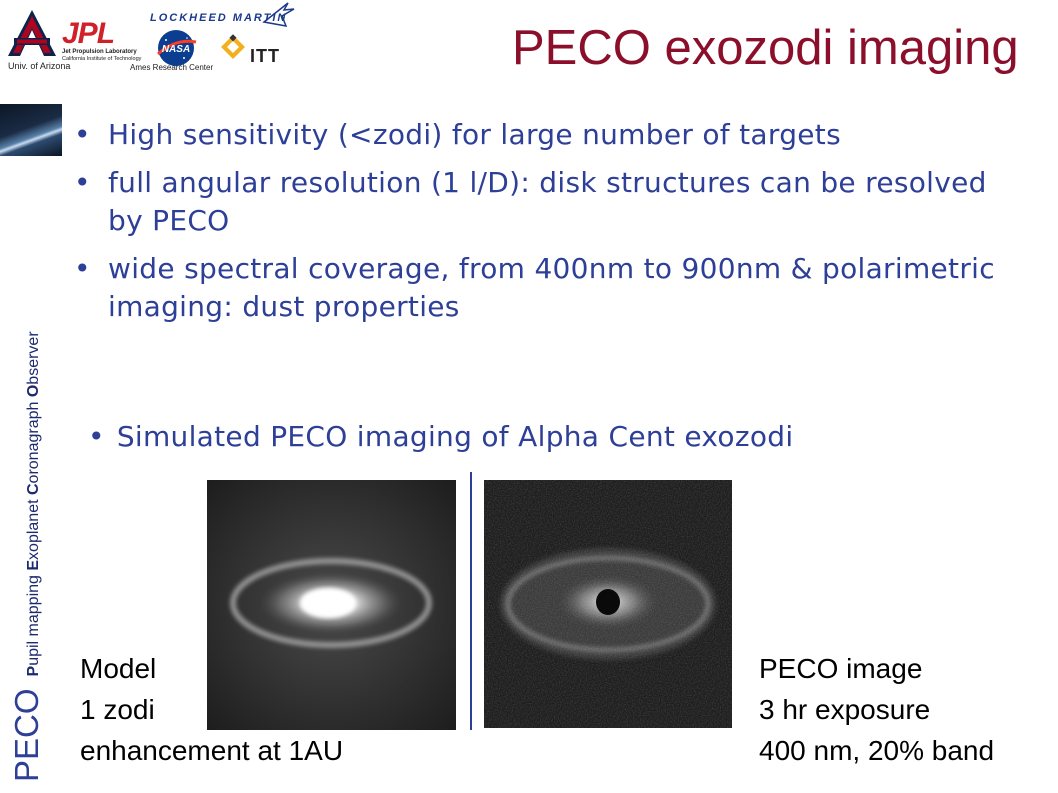 The image size is (1058, 793). I want to click on model-disk-image, so click(331, 605).